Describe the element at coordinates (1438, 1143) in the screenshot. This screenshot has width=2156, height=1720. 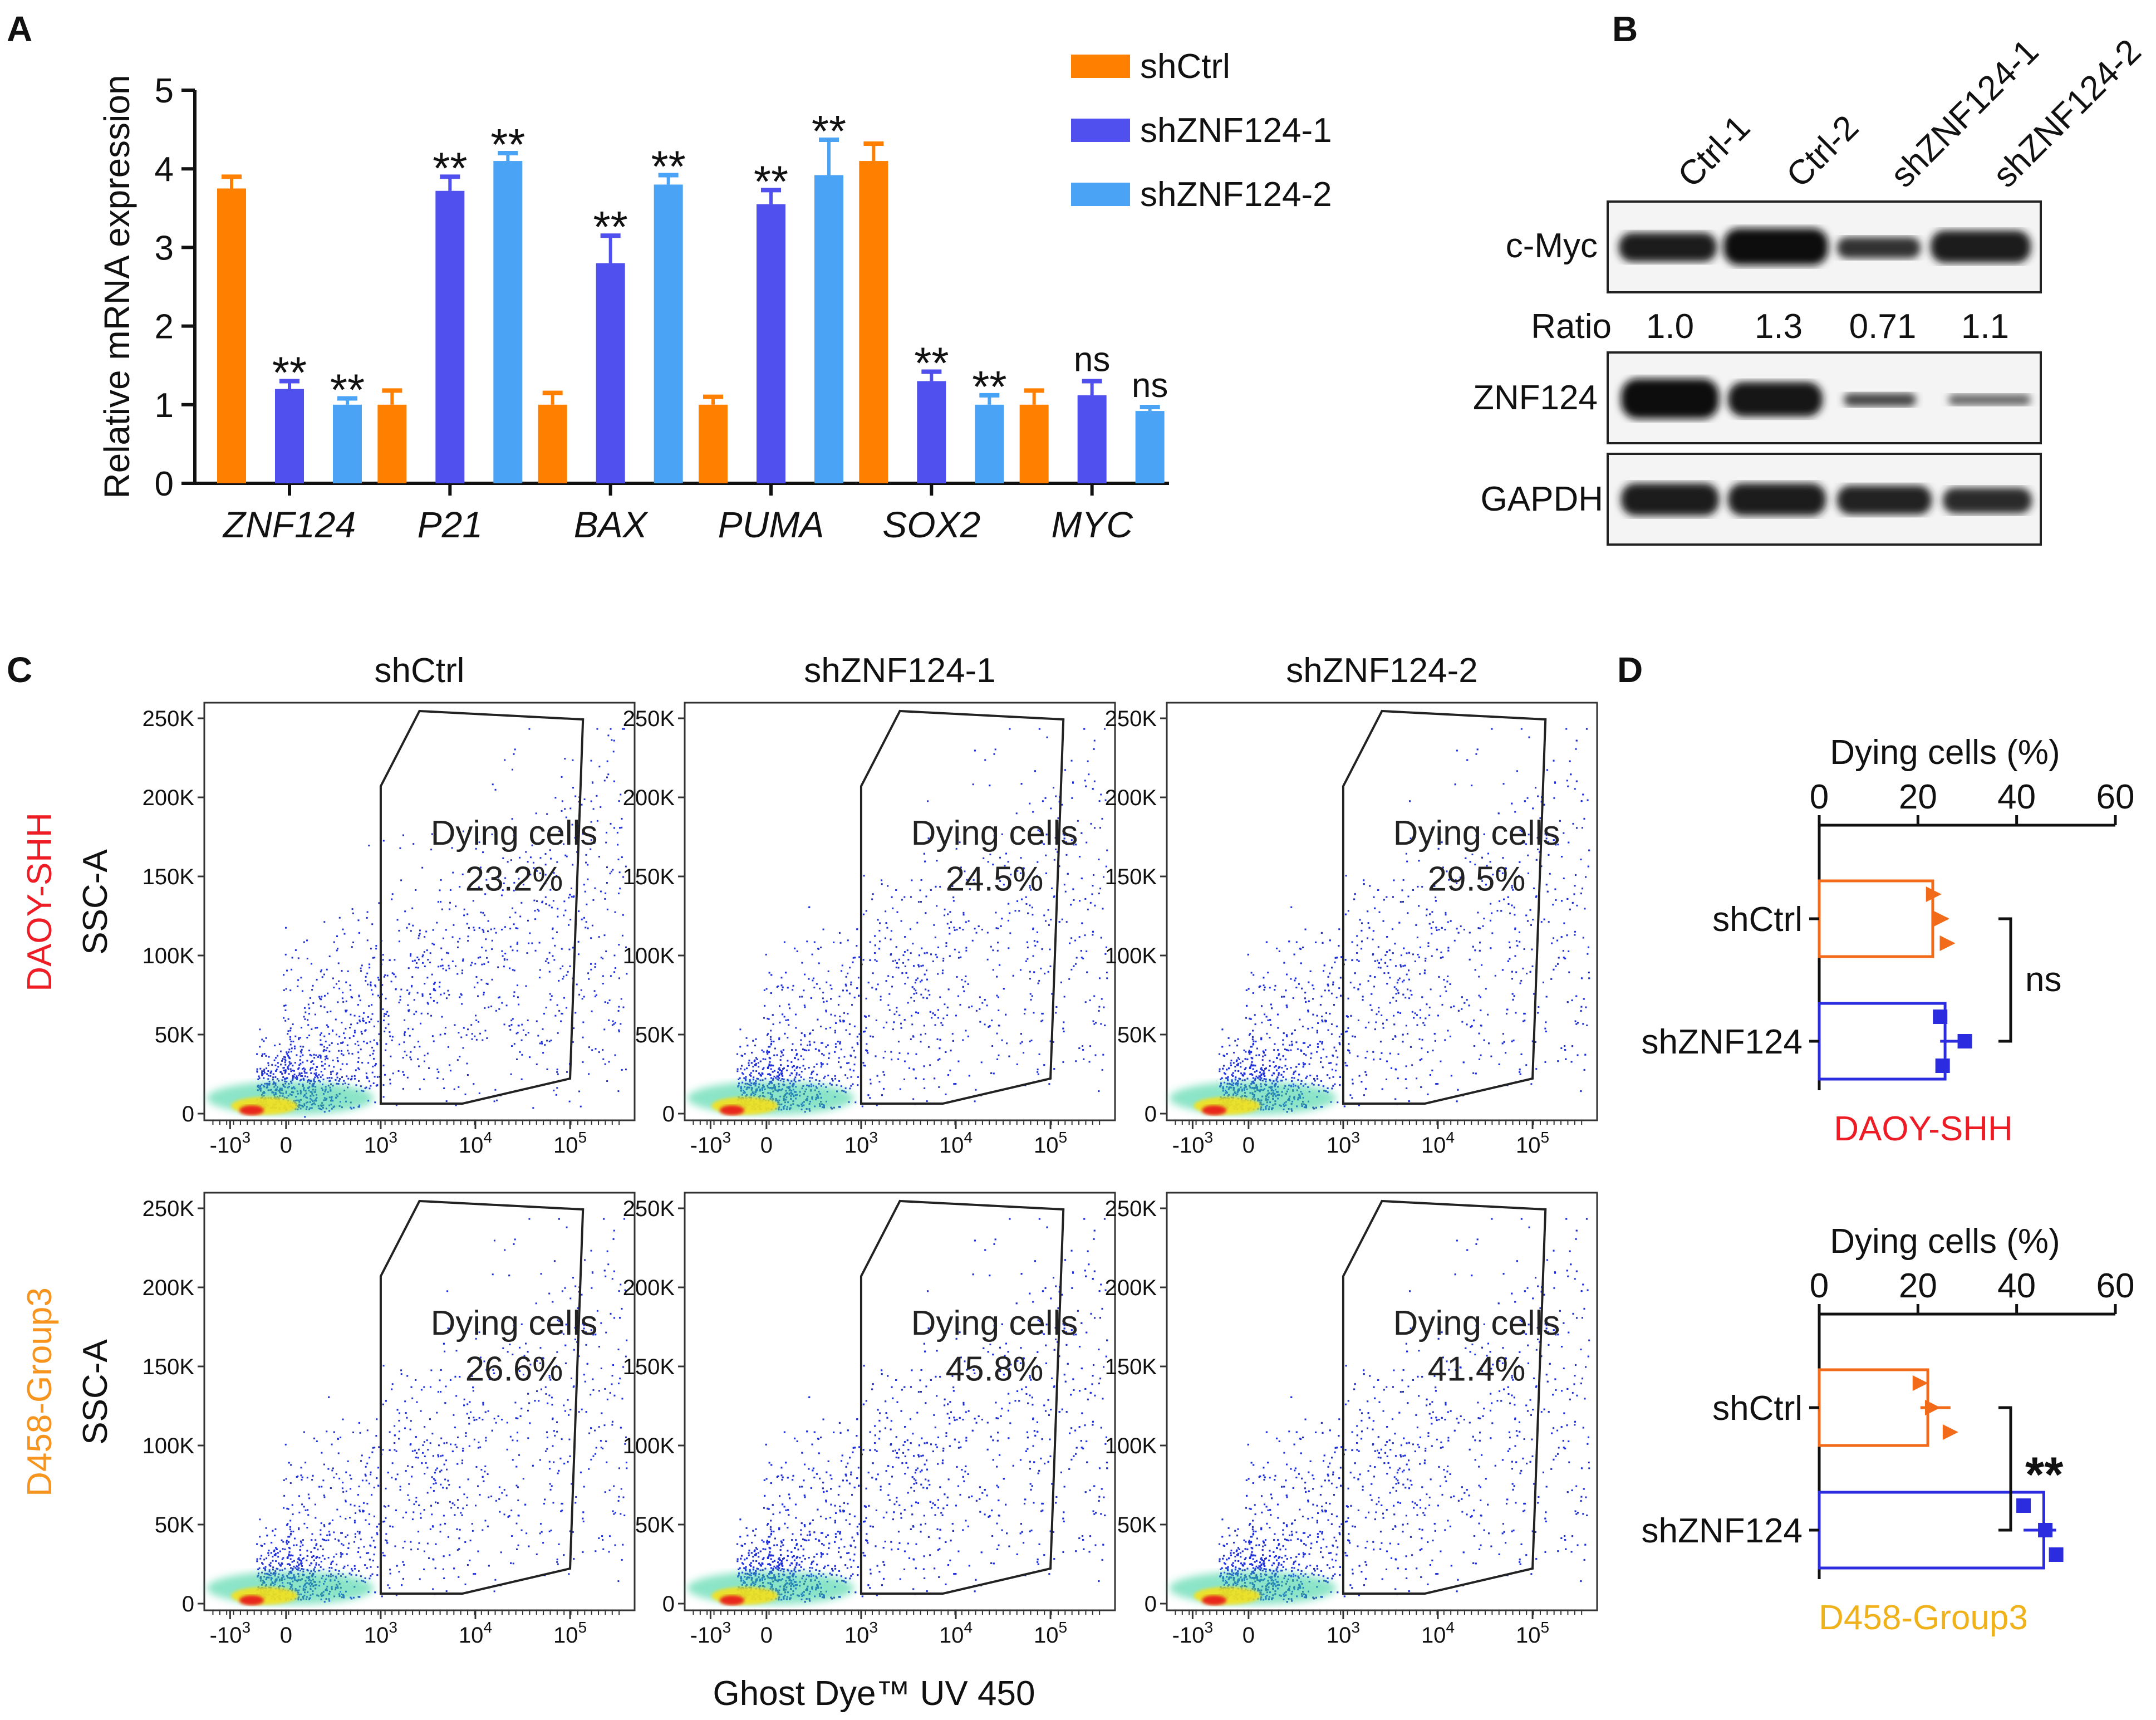
I see `x-tick-label: 104` at that location.